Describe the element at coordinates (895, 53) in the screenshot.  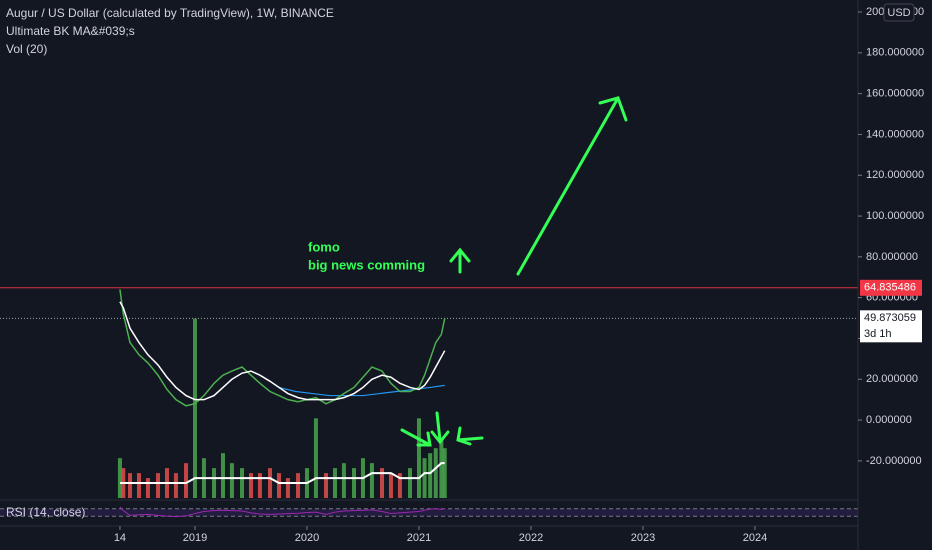
I see `y-tick-label: 180.000000` at that location.